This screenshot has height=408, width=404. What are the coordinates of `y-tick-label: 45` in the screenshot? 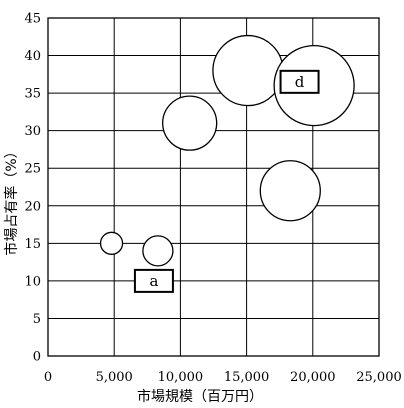 It's located at (32, 19).